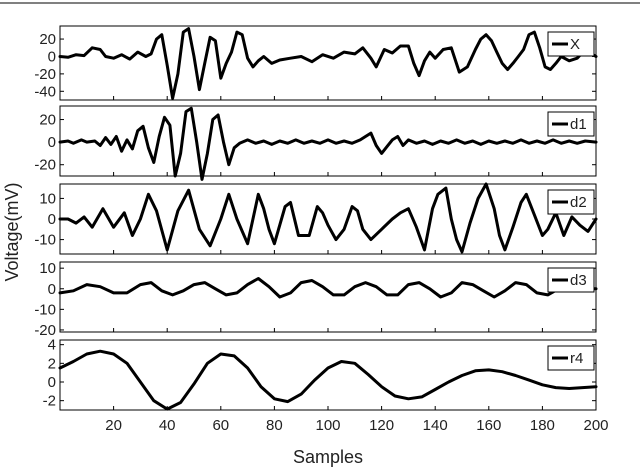 The image size is (640, 470). I want to click on legend-d3: d3, so click(571, 280).